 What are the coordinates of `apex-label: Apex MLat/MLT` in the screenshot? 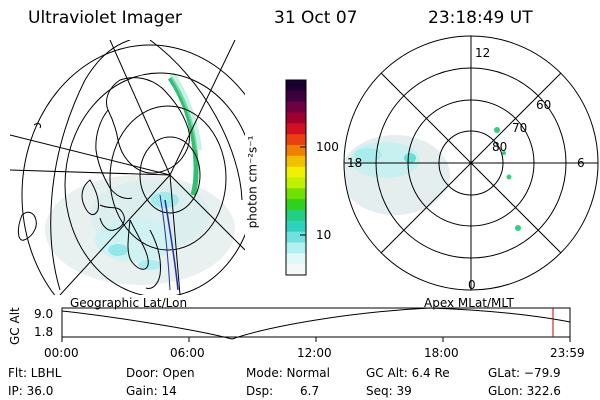 It's located at (469, 303).